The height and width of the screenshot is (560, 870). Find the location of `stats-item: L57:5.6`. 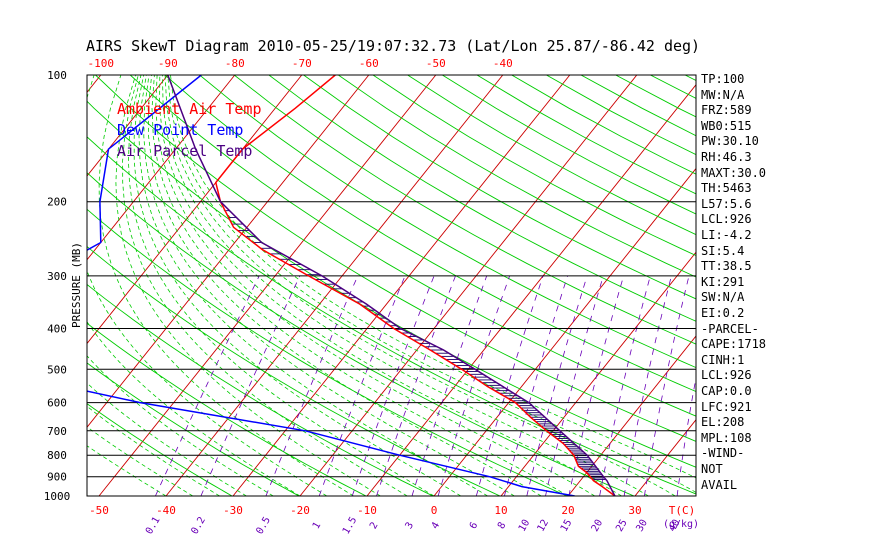

stats-item: L57:5.6 is located at coordinates (726, 203).